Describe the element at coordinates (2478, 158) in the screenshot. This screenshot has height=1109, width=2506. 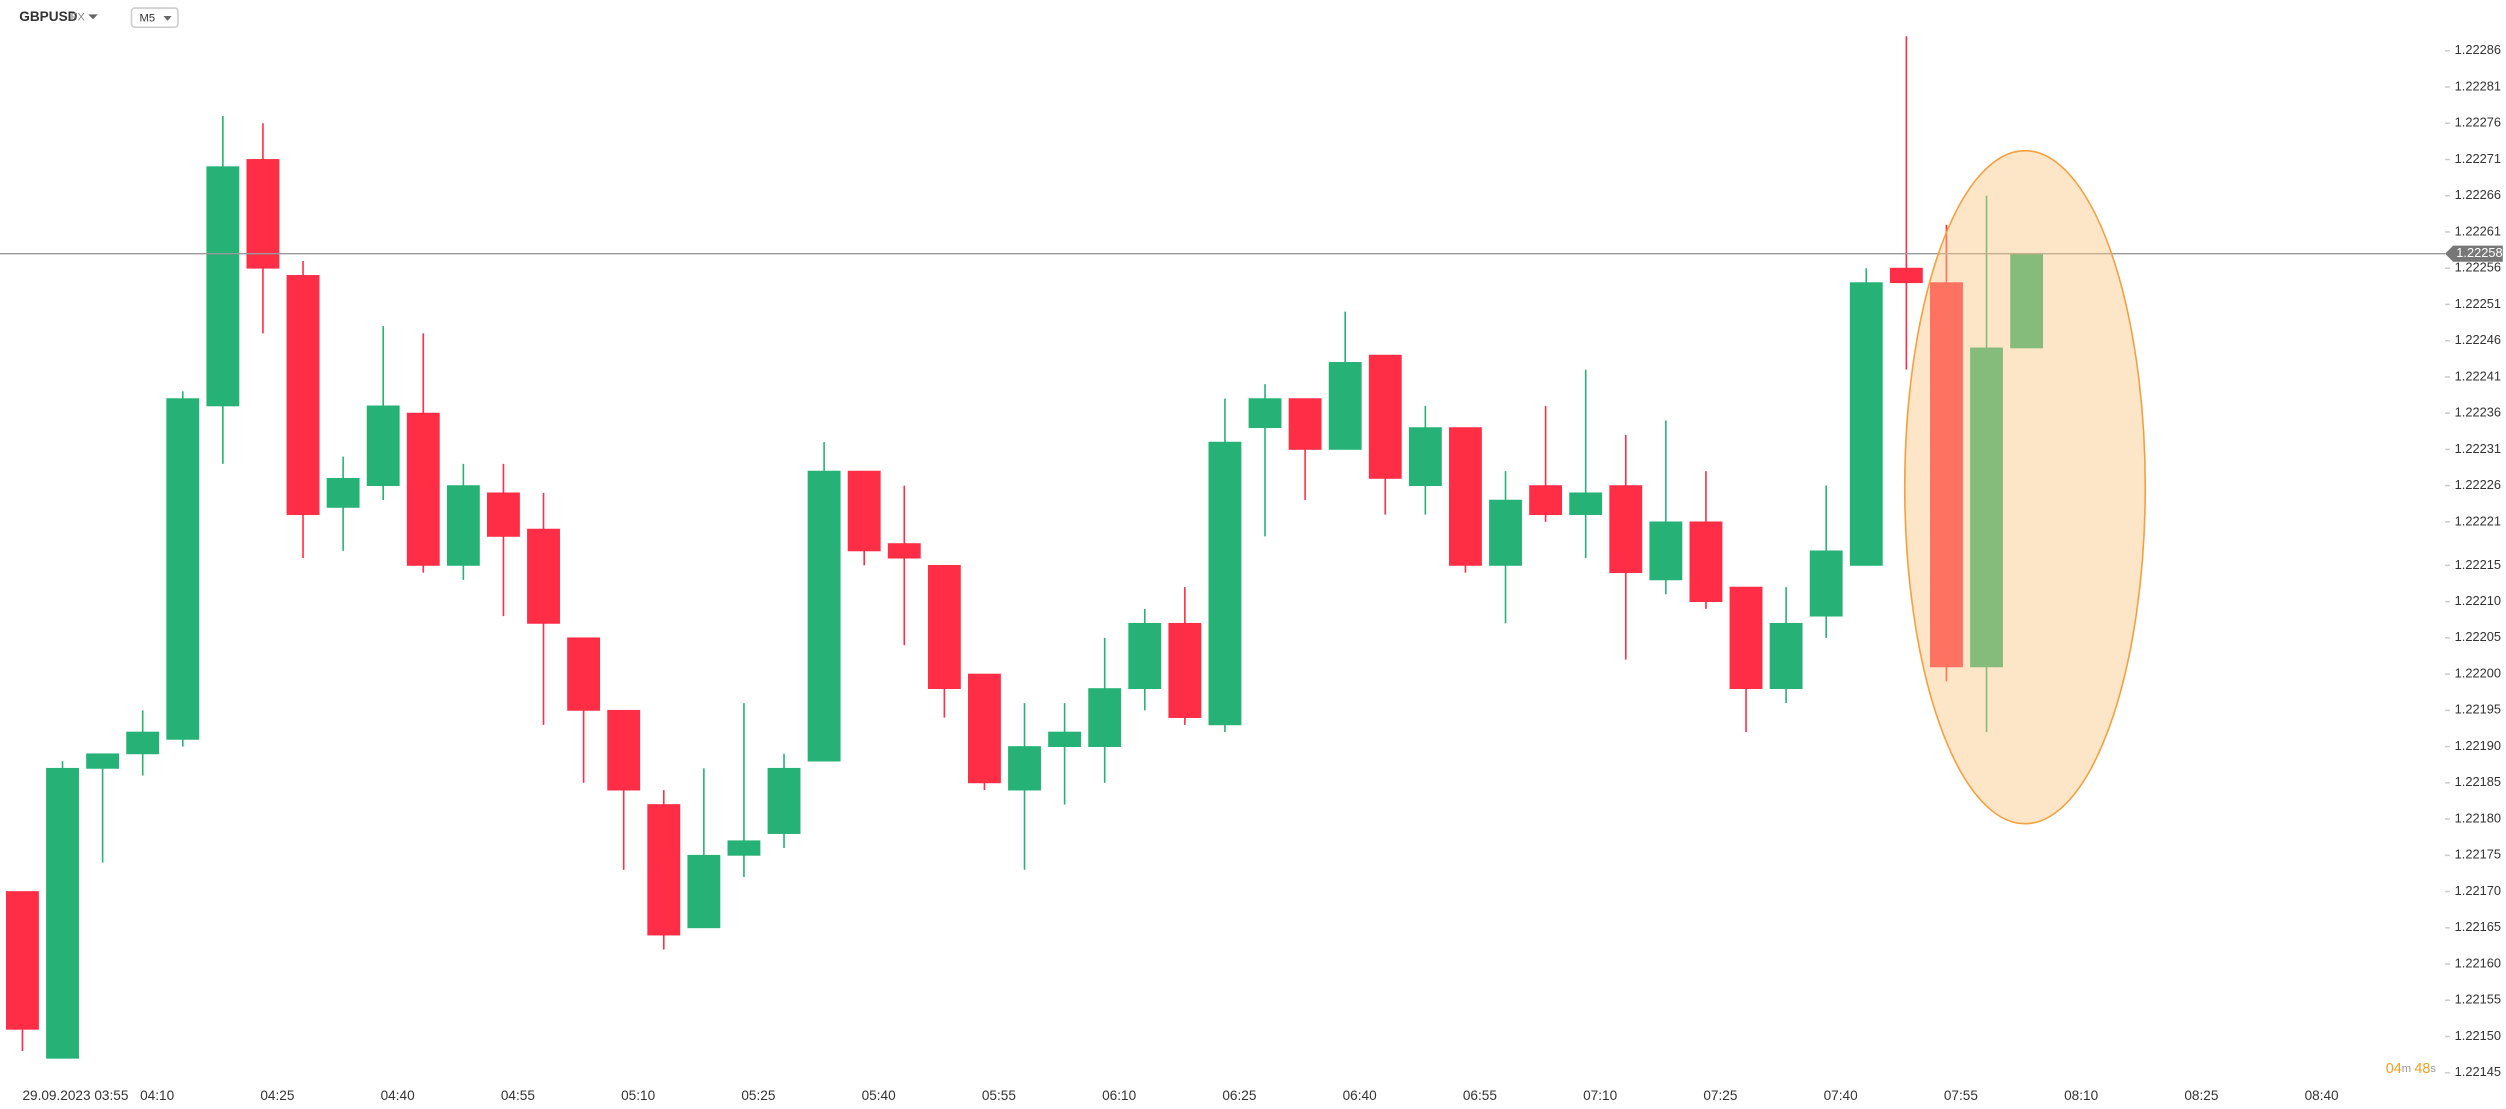
I see `y-tick-label: 1.22271` at that location.